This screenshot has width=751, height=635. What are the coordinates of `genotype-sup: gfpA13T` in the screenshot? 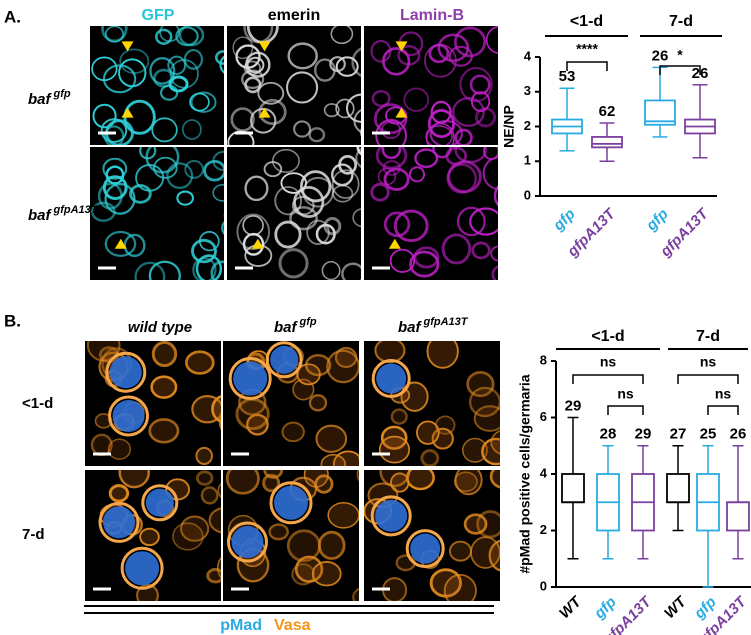 It's located at (446, 322).